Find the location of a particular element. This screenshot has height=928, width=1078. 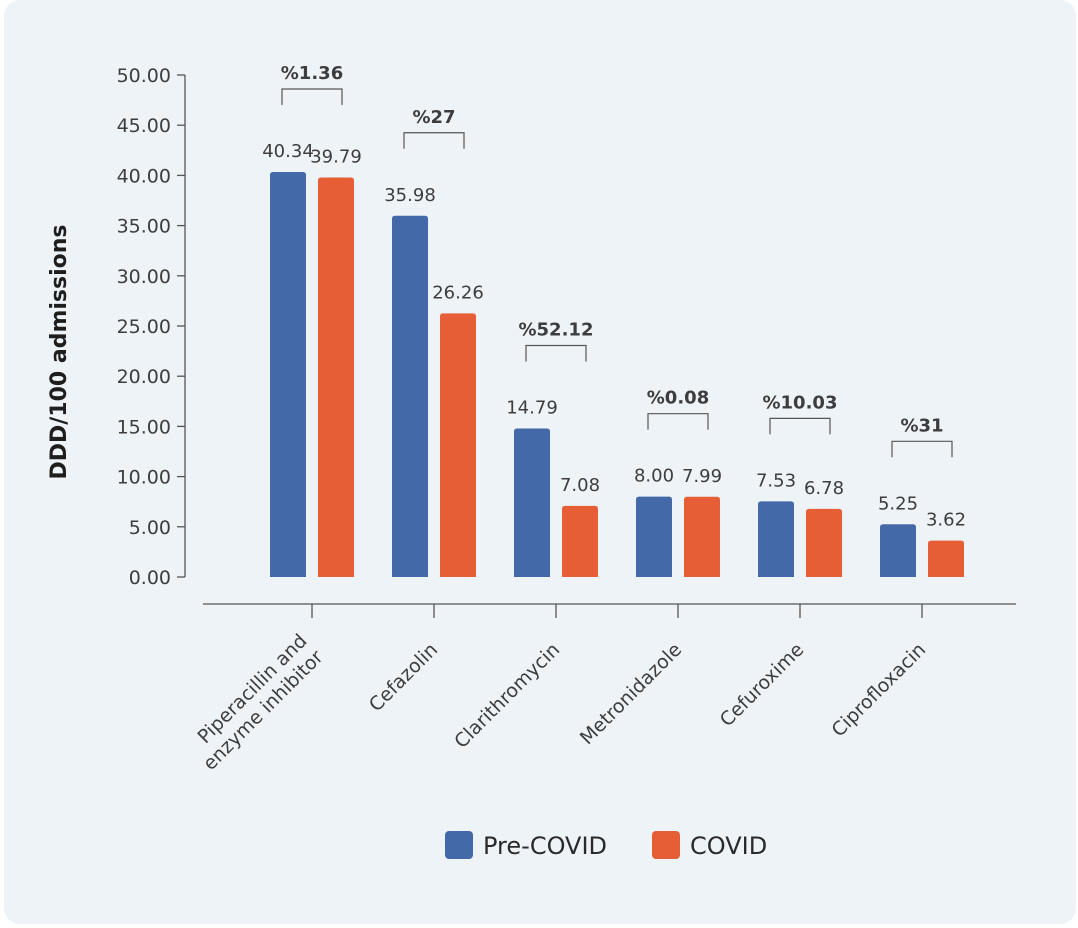

change-annotation: %31 is located at coordinates (921, 425).